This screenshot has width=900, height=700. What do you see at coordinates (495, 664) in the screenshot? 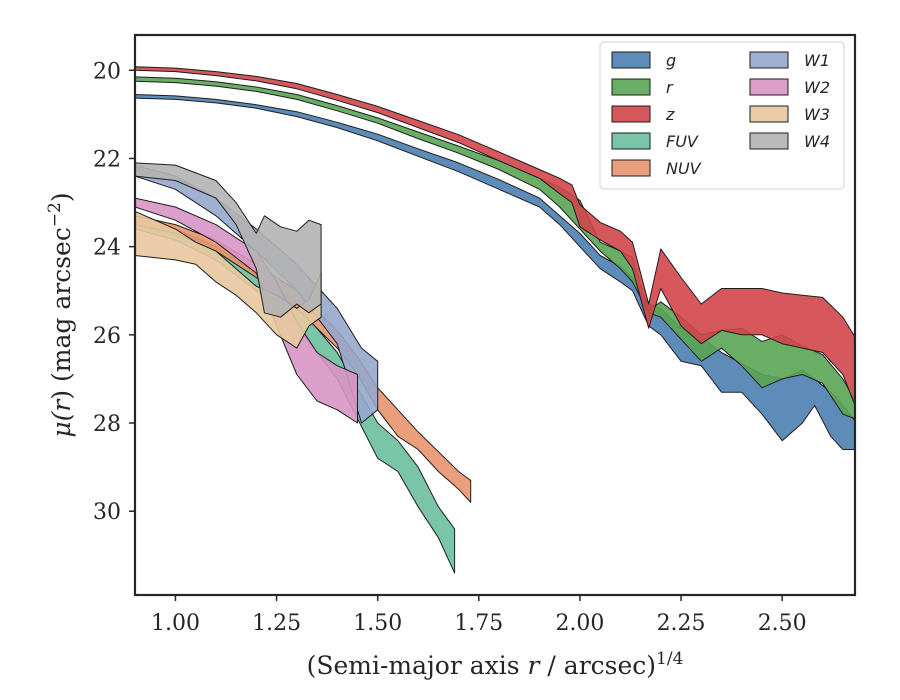
I see `x-axis-label: (Semi-major axis r / arcsec)1/4` at bounding box center [495, 664].